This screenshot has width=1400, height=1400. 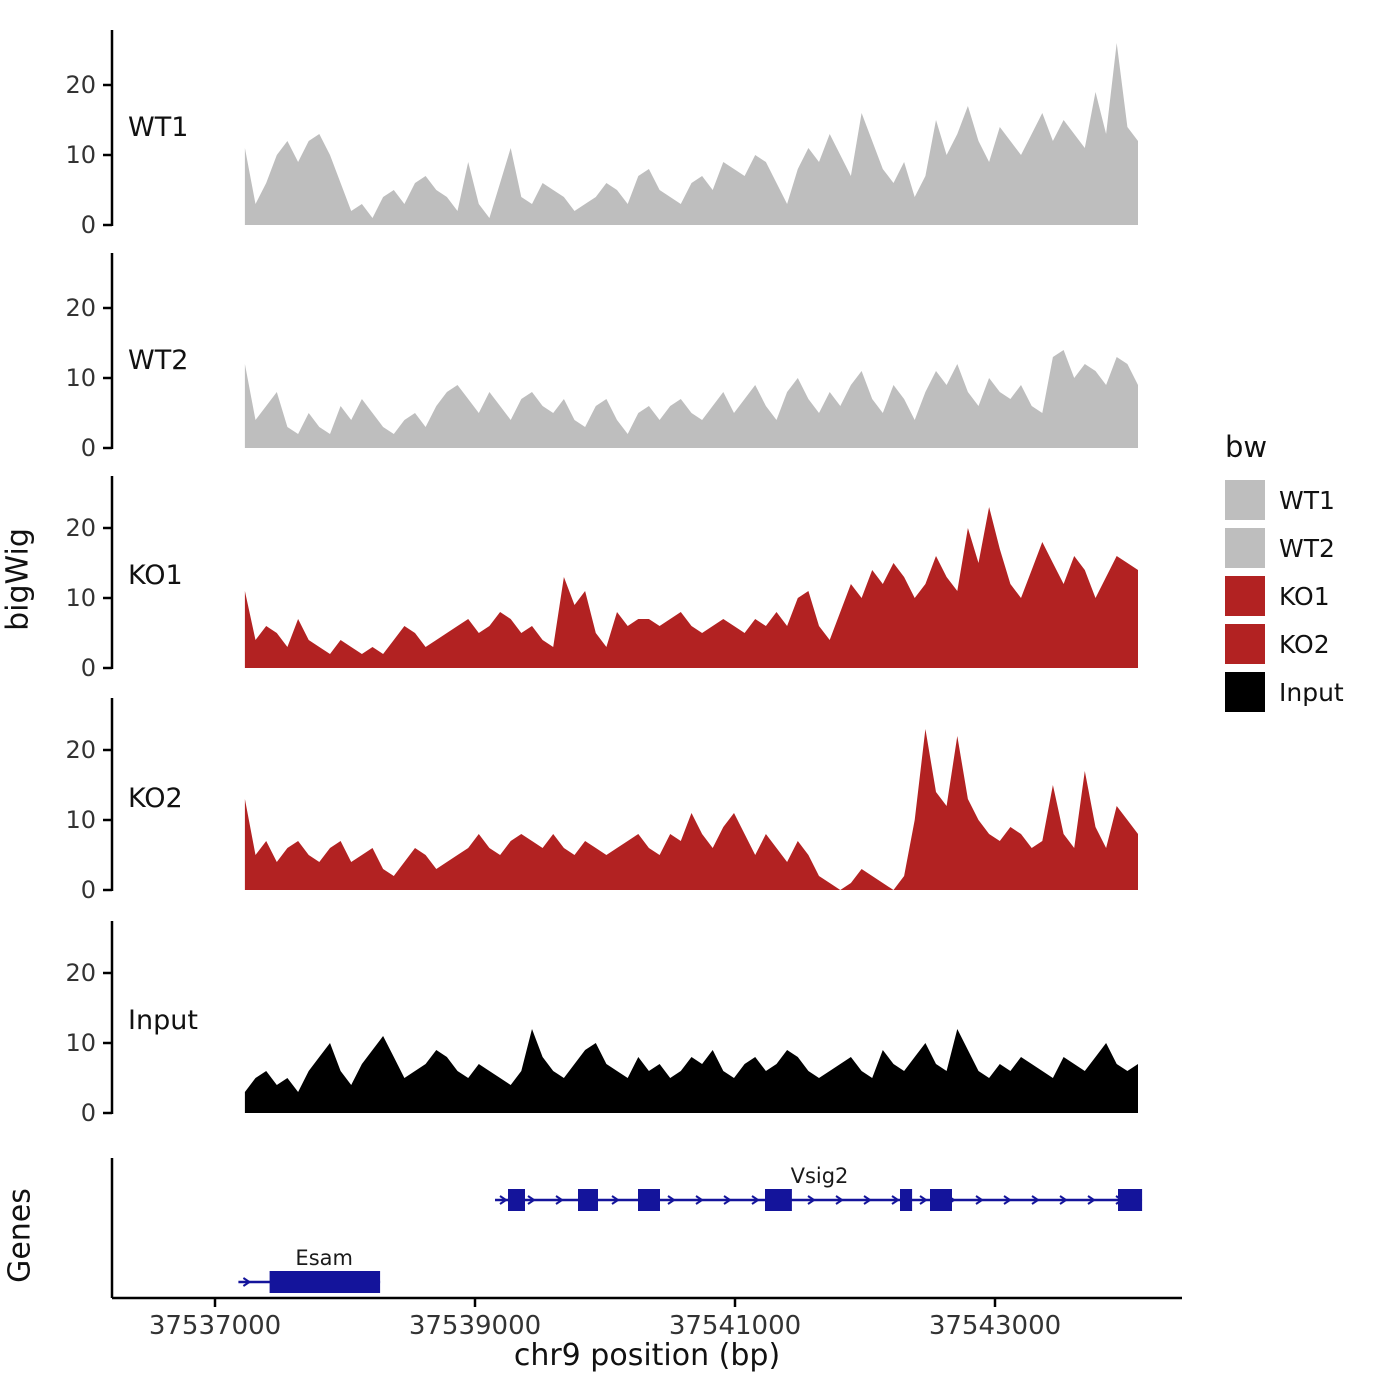 What do you see at coordinates (647, 1355) in the screenshot?
I see `x-axis-title: chr9 position (bp)` at bounding box center [647, 1355].